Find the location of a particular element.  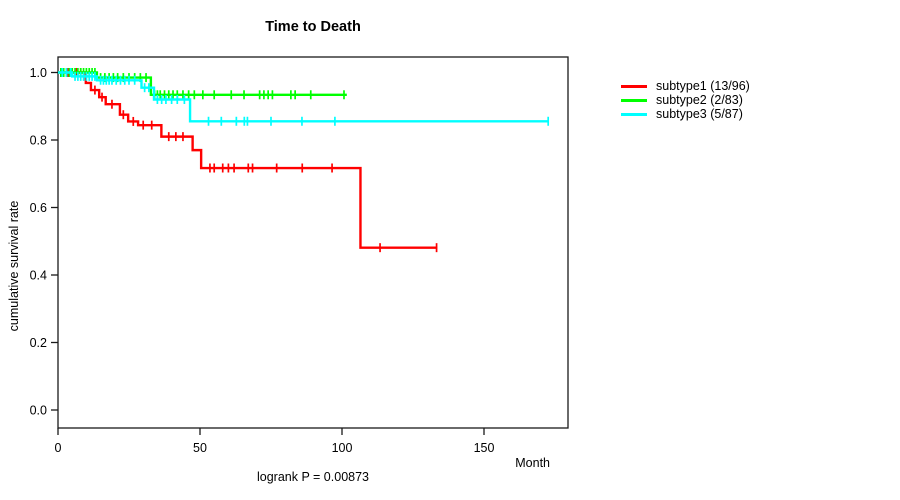

y-tick-label: 0.8 is located at coordinates (38, 141).